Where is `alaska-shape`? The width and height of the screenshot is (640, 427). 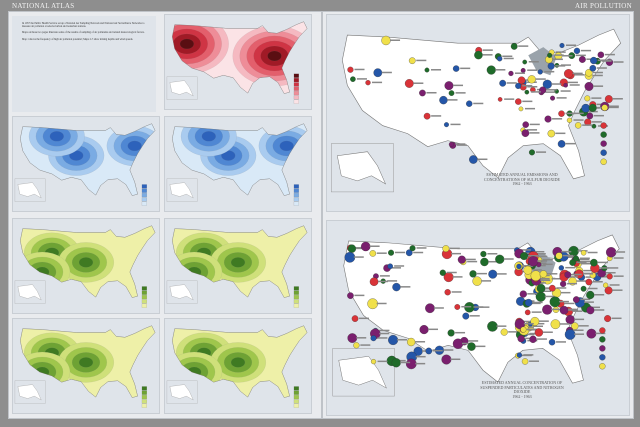 alaska-shape is located at coordinates (181, 88).